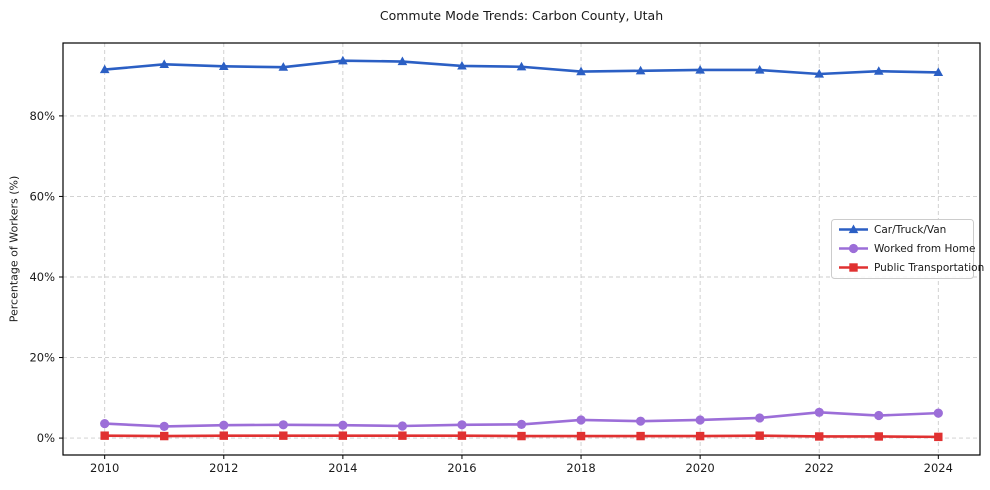 Image resolution: width=990 pixels, height=490 pixels. Describe the element at coordinates (699, 468) in the screenshot. I see `x-tick-label: 2020` at that location.